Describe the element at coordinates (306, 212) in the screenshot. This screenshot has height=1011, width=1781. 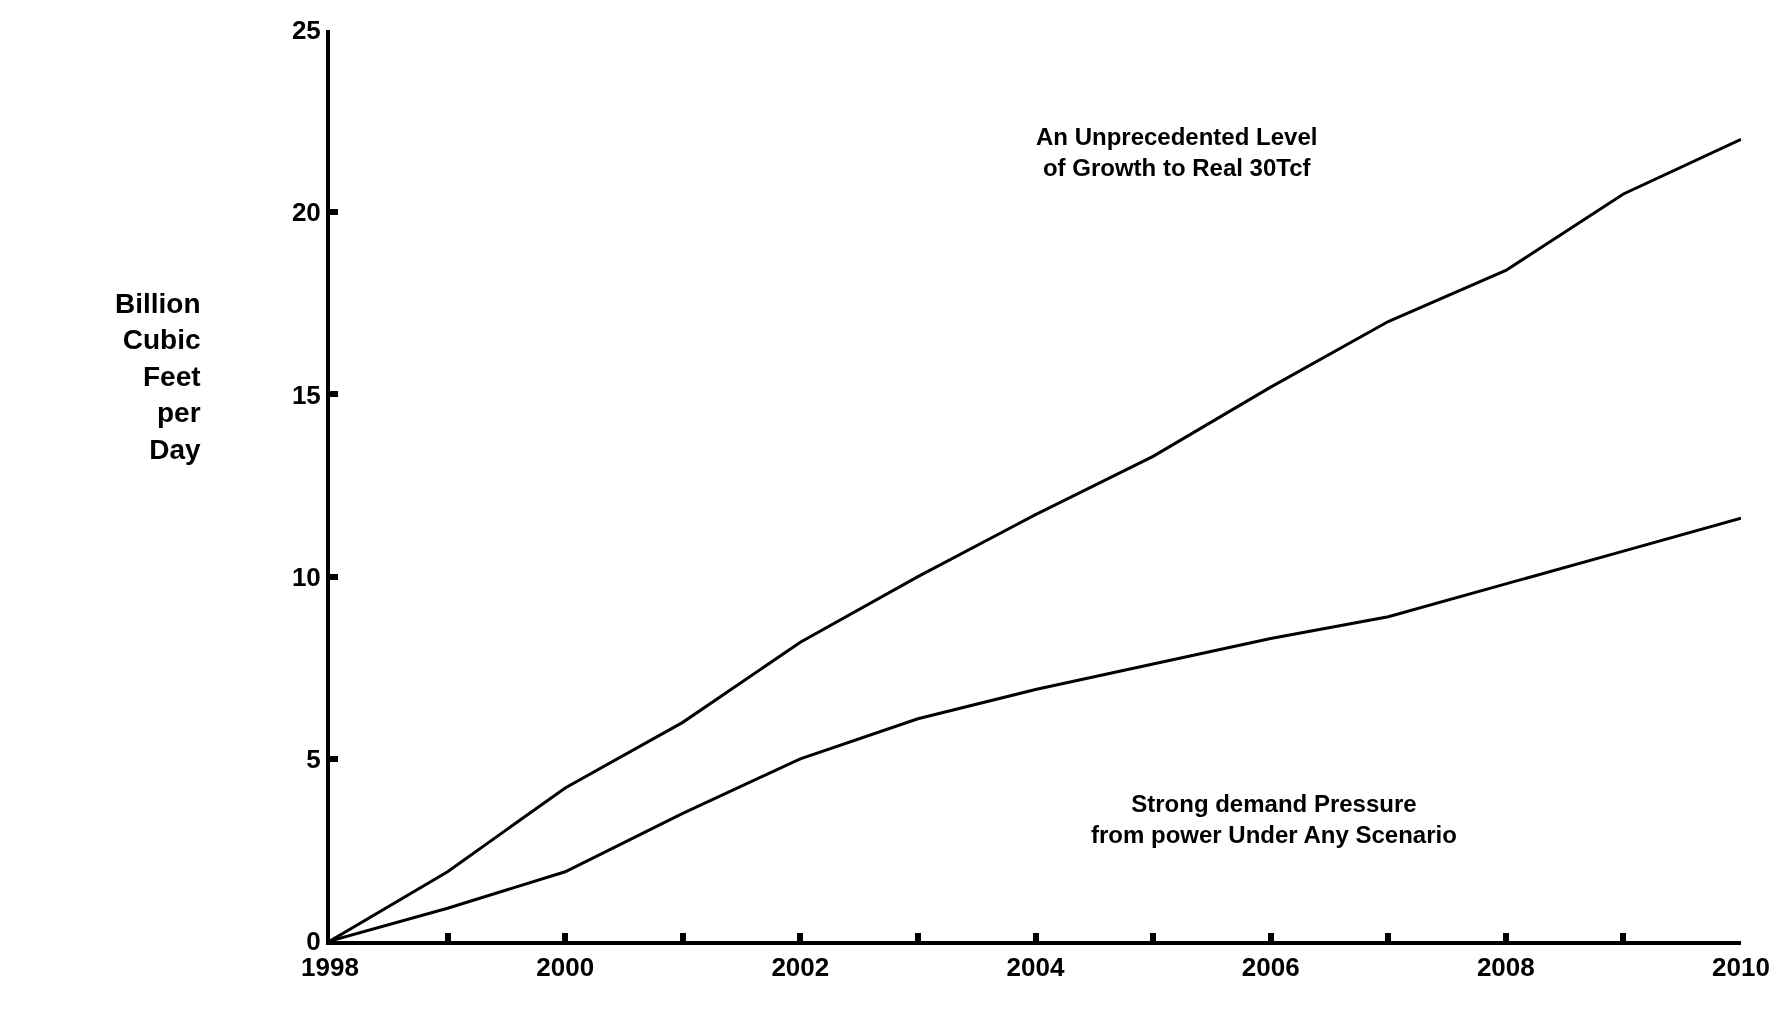
I see `y-tick-label: 20` at that location.